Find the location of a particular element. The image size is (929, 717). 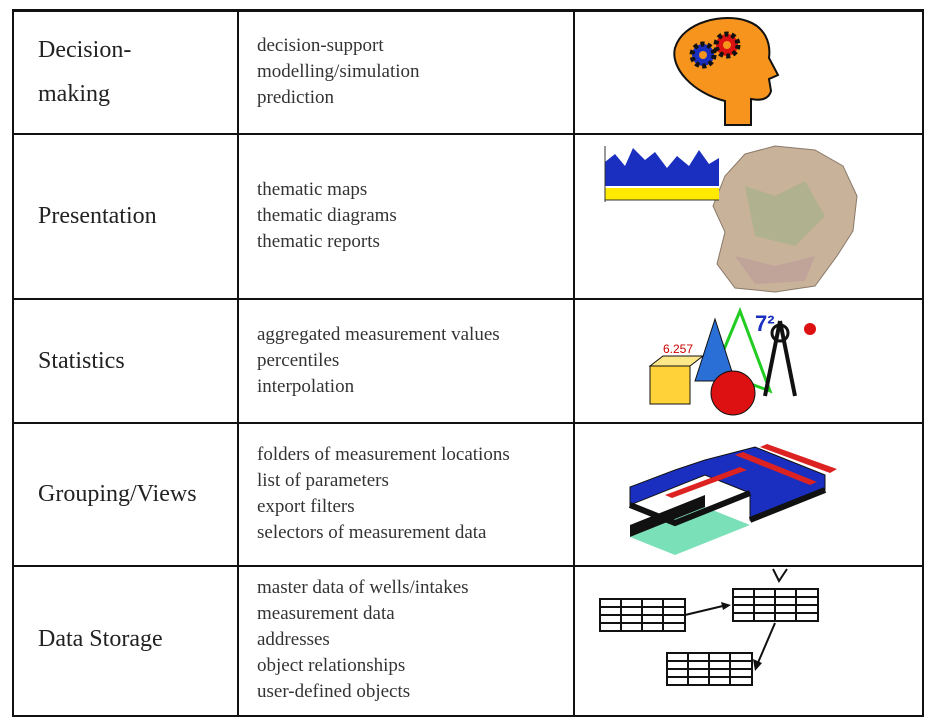

item: user-defined objects is located at coordinates (334, 691).